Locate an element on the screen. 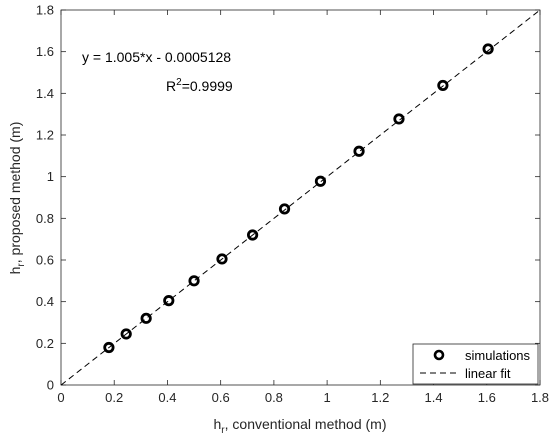 This screenshot has height=443, width=550. r-squared-annotation: R2=0.9999 is located at coordinates (199, 85).